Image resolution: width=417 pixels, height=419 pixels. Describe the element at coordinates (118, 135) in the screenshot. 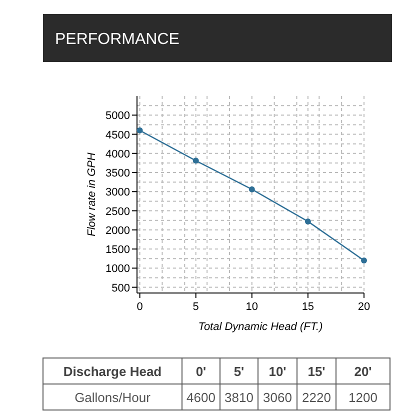

I see `y-tick-label: 4500` at that location.